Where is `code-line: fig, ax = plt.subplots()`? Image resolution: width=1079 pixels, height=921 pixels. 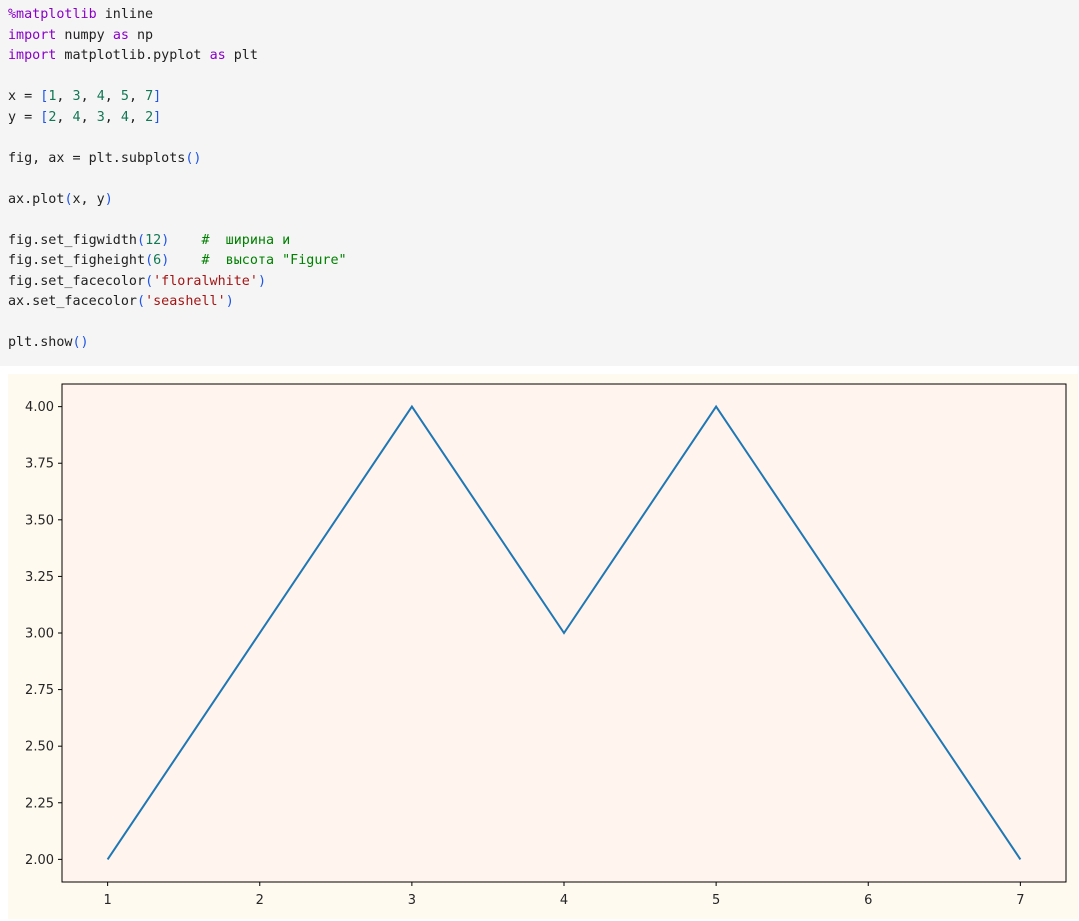
code-line: fig, ax = plt.subplots() is located at coordinates (177, 159).